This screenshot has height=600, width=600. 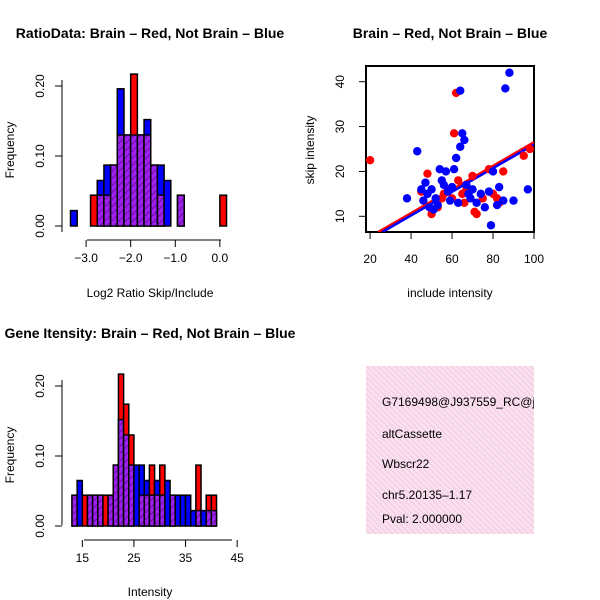 What do you see at coordinates (467, 402) in the screenshot?
I see `probe-id: G7169498@J937559_RC@j_at` at bounding box center [467, 402].